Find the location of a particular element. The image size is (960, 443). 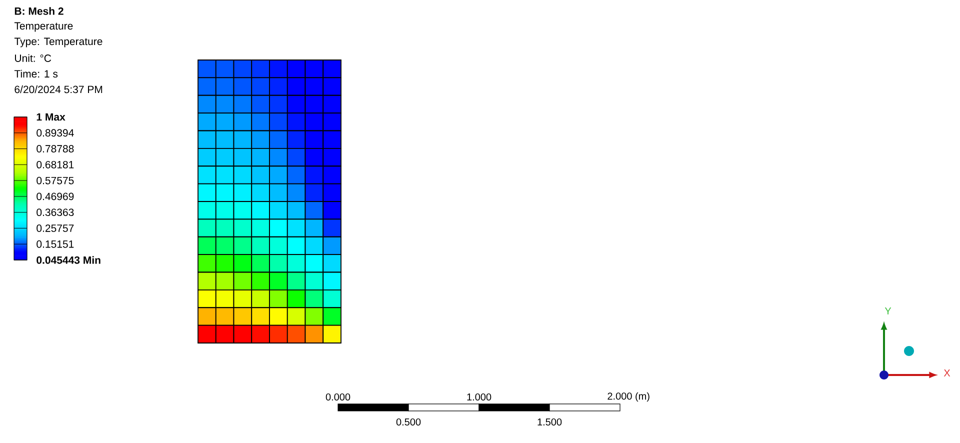

color-bar-label: 0.36363 is located at coordinates (55, 212).